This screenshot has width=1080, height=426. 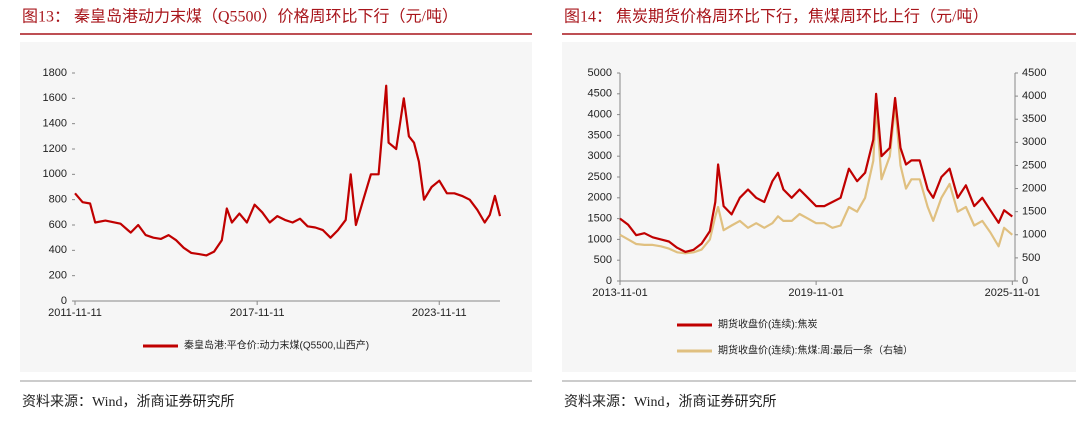 I want to click on y-tick-label: 2500, so click(x=600, y=177).